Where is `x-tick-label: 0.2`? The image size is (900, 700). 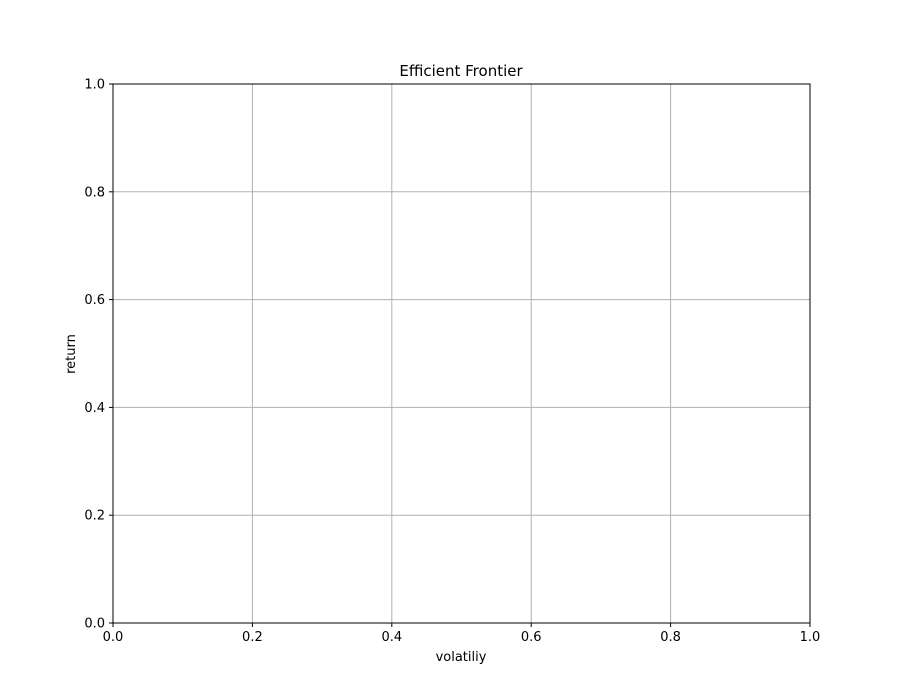 x-tick-label: 0.2 is located at coordinates (252, 637).